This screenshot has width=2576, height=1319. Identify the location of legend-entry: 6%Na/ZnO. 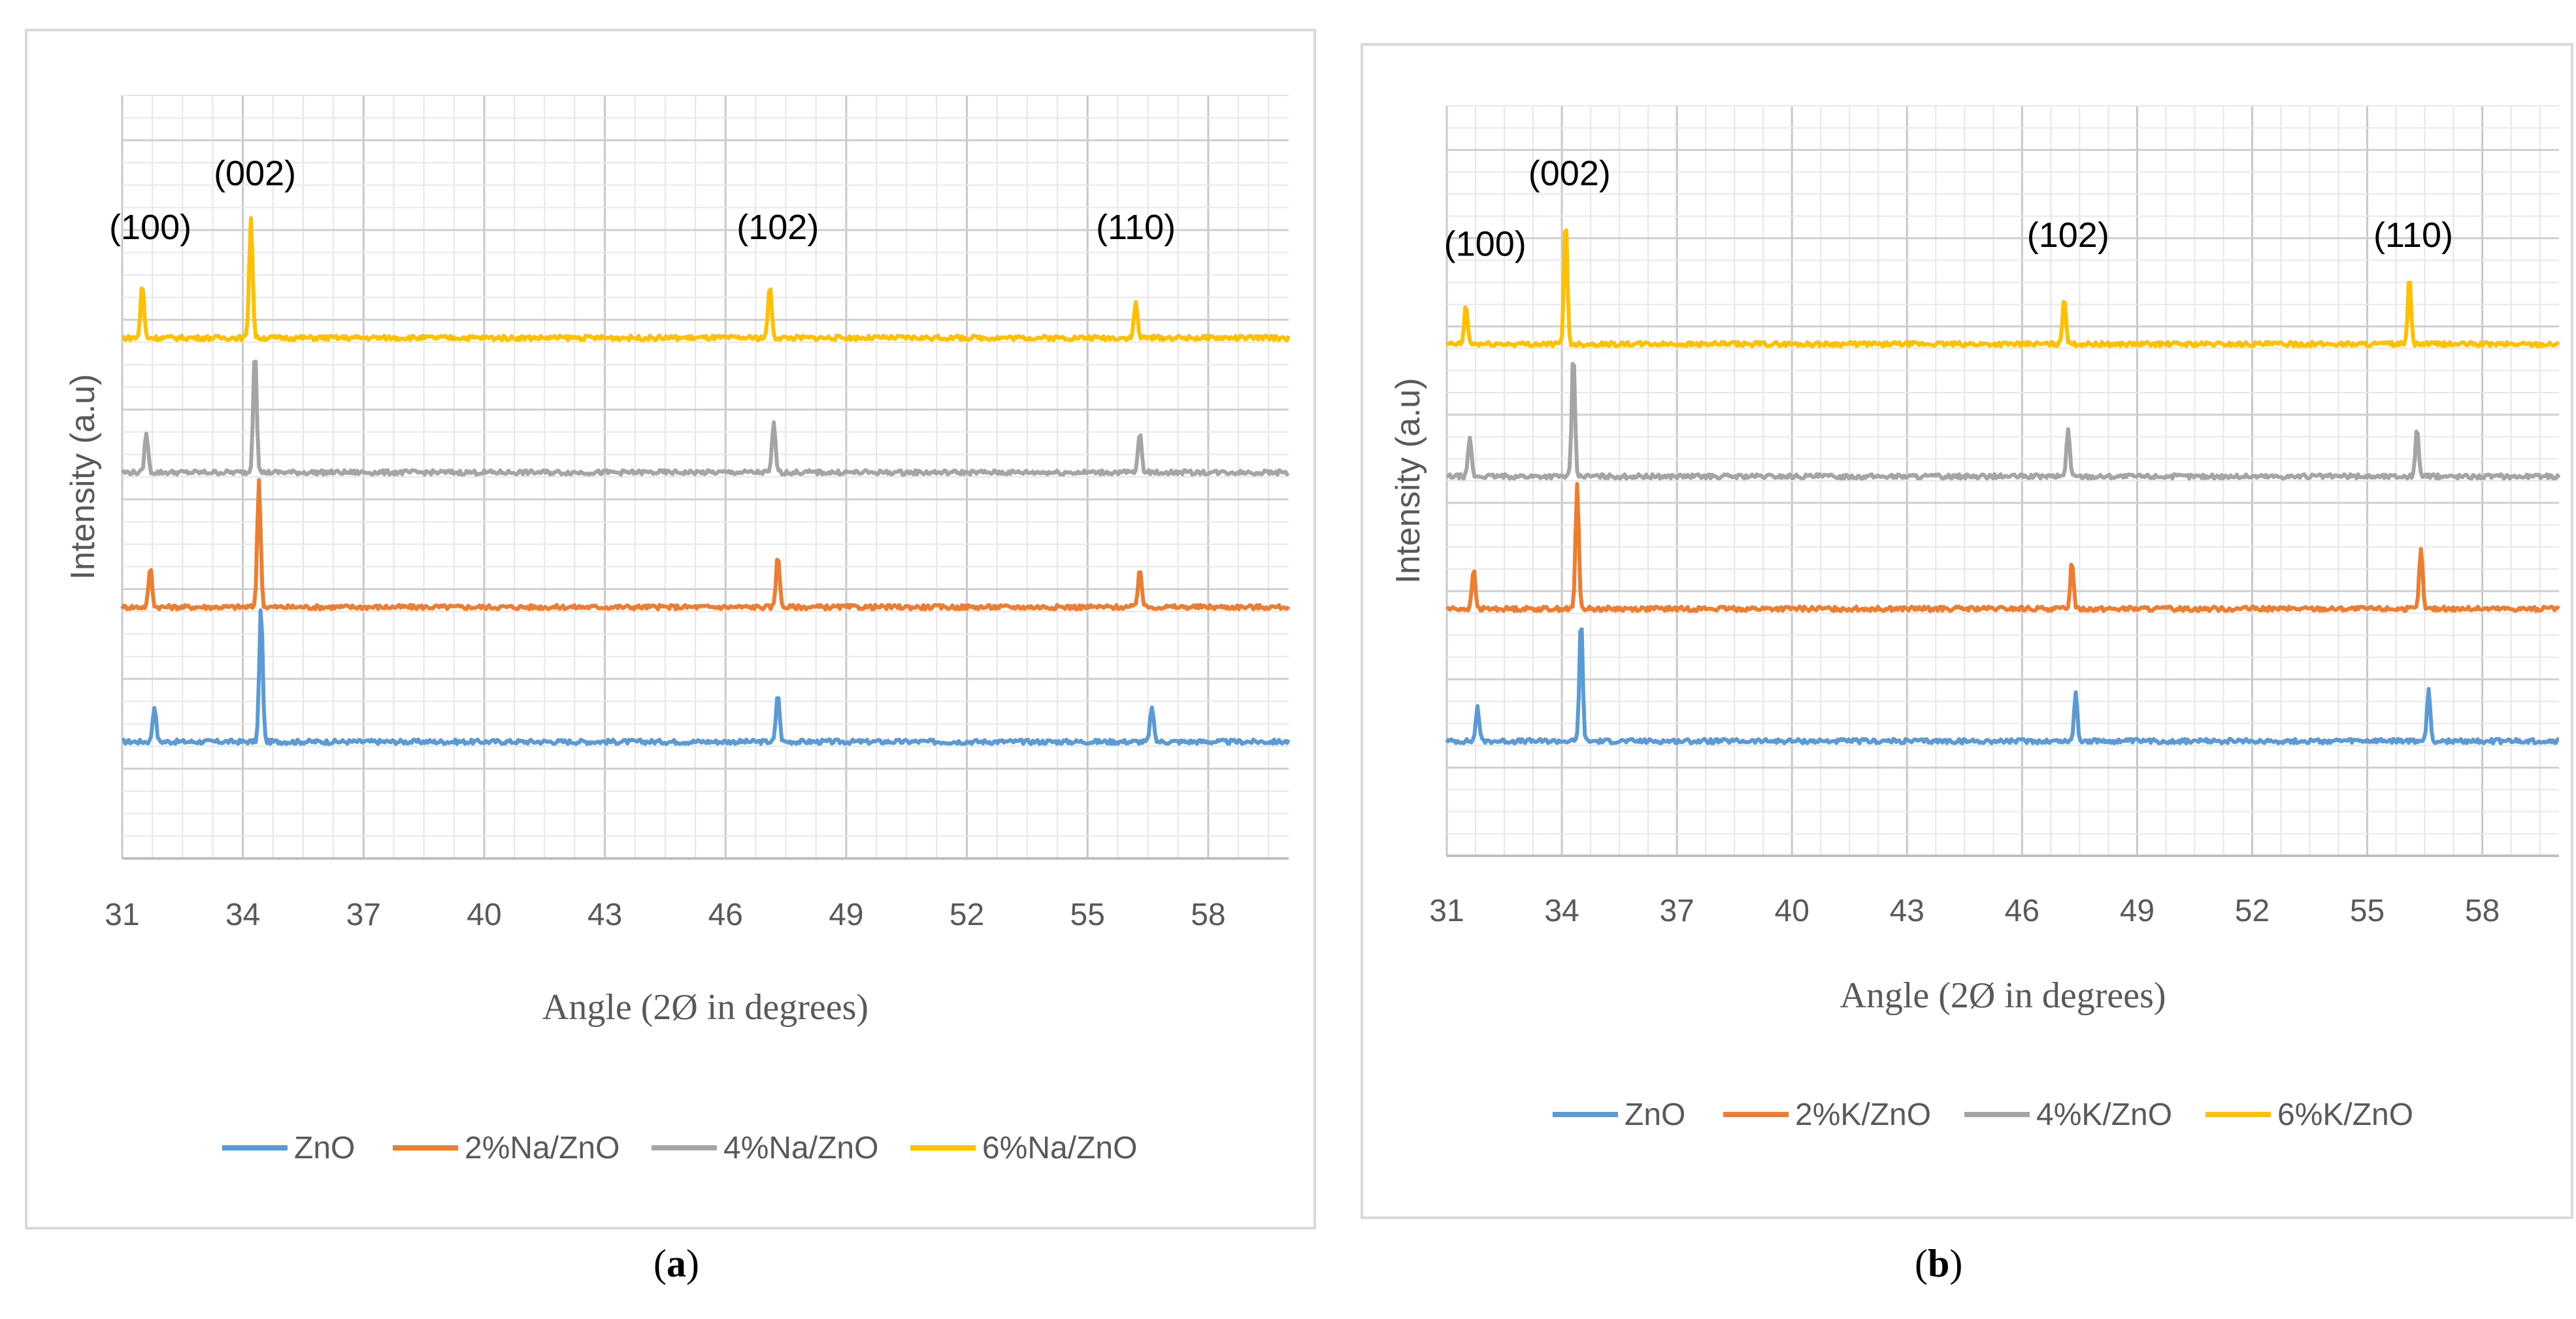
(1059, 1148).